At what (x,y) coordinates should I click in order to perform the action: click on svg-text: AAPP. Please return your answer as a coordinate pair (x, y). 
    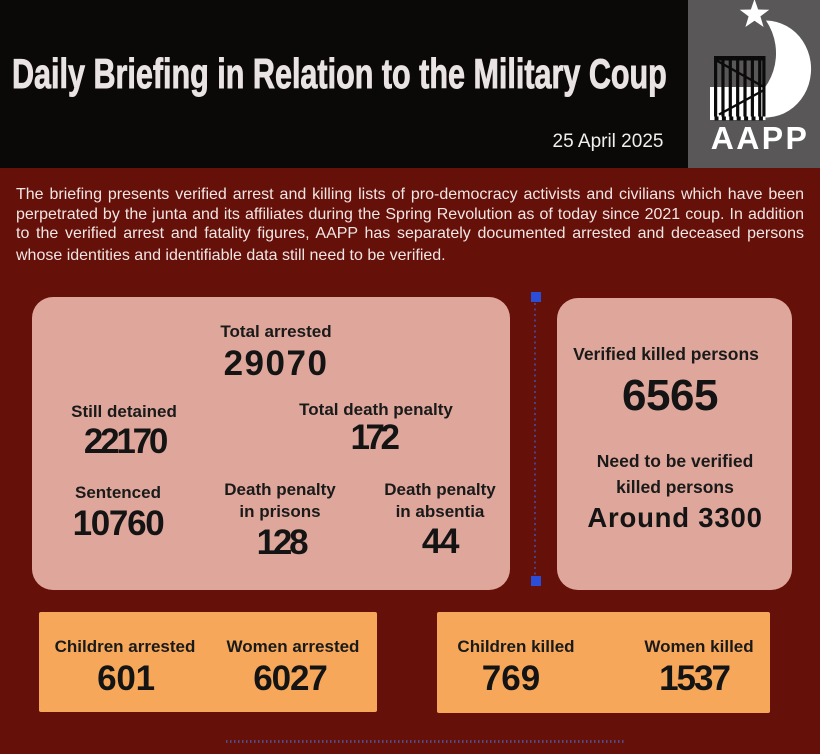
    Looking at the image, I should click on (760, 138).